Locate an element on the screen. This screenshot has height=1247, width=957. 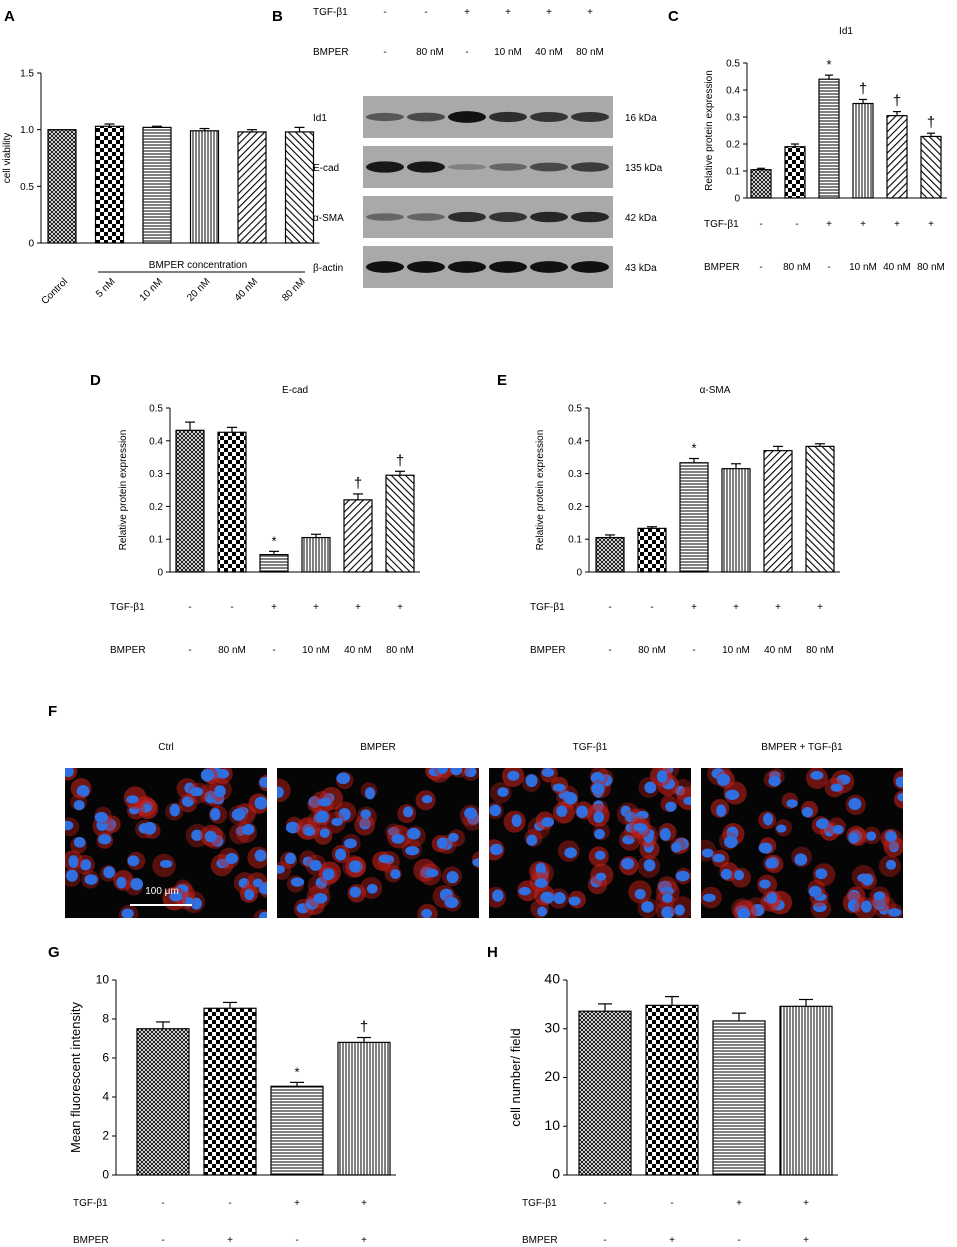
panel-letter-b: B is located at coordinates (277, 16).